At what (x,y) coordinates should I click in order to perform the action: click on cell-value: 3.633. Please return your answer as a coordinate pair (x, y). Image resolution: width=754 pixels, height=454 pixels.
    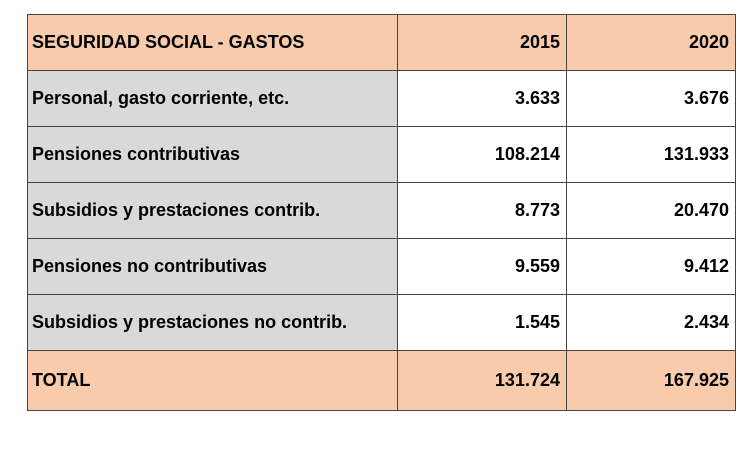
    Looking at the image, I should click on (482, 98).